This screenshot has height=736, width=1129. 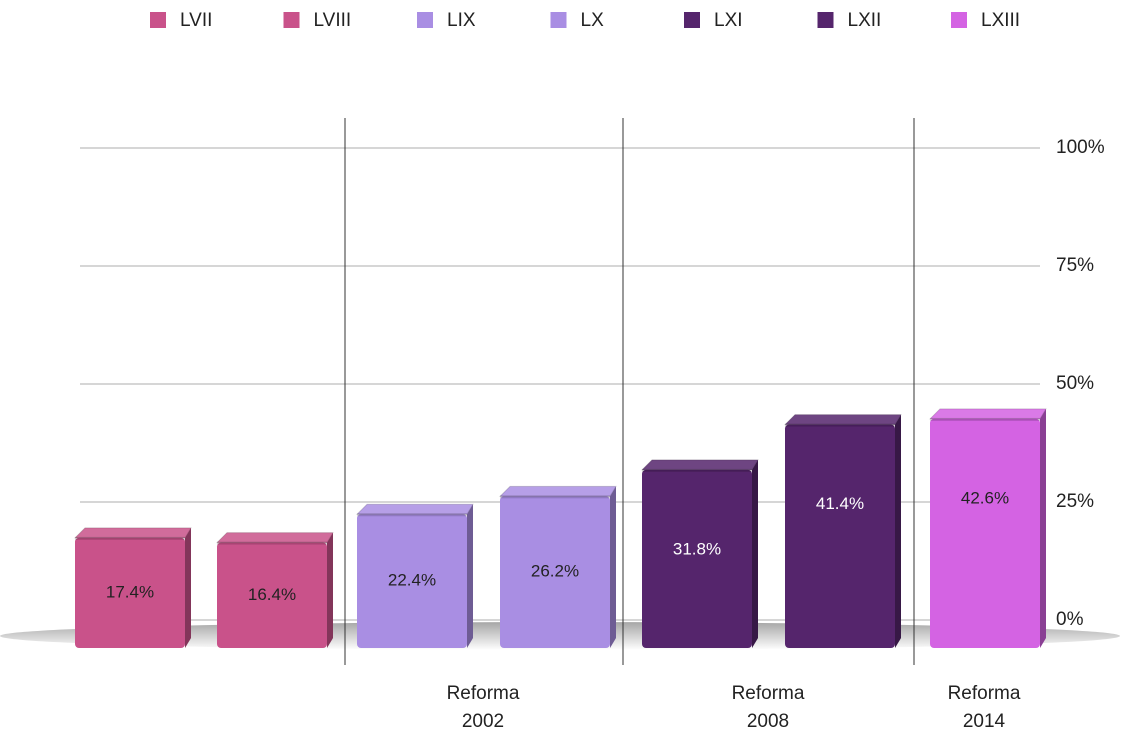 What do you see at coordinates (1075, 501) in the screenshot?
I see `y-tick-label: 25%` at bounding box center [1075, 501].